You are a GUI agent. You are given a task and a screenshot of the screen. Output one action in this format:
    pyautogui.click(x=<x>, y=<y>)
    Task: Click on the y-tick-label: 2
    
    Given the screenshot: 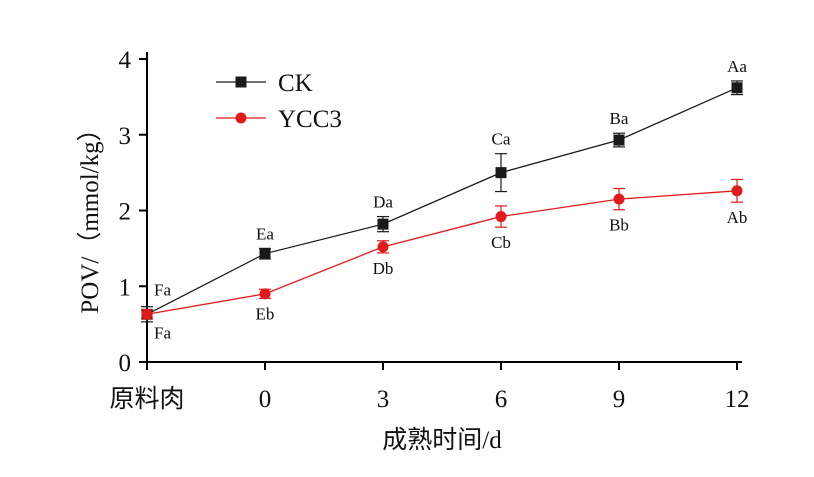 What is the action you would take?
    pyautogui.click(x=125, y=212)
    